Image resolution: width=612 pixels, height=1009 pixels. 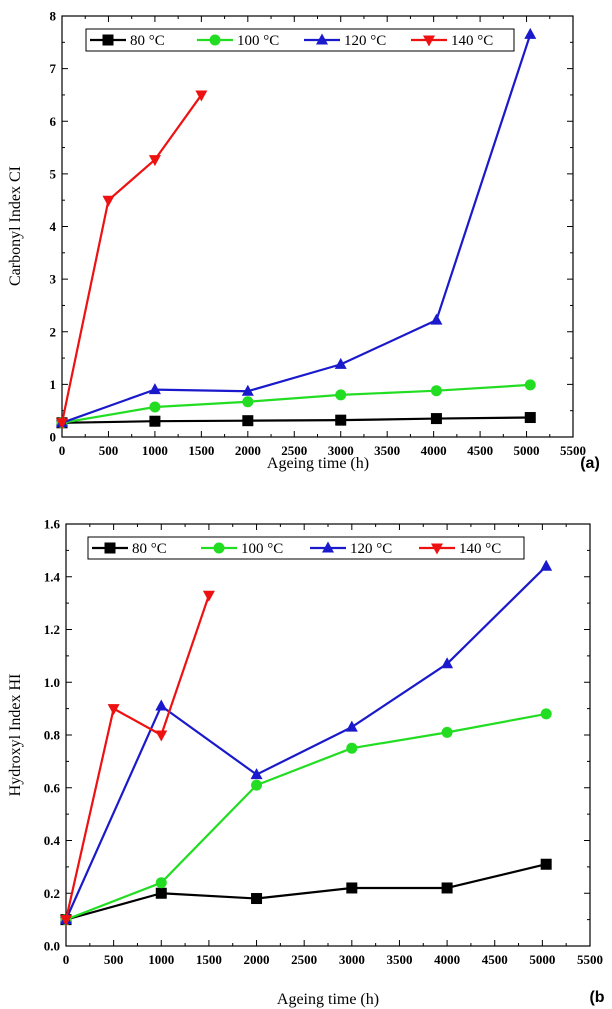 What do you see at coordinates (15, 226) in the screenshot?
I see `y-axis-label: Carbonyl Index CI` at bounding box center [15, 226].